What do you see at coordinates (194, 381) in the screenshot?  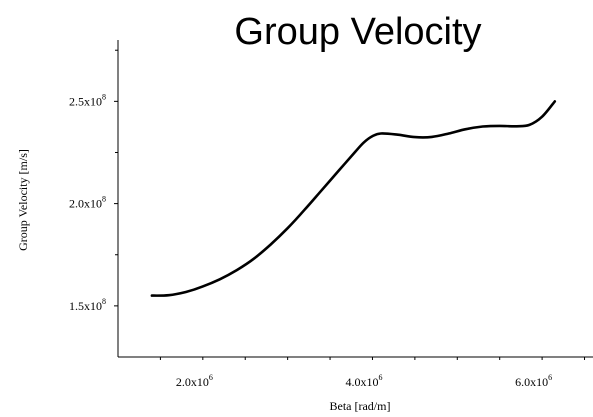 I see `x-tick-label: 2.0x10⁶` at bounding box center [194, 381].